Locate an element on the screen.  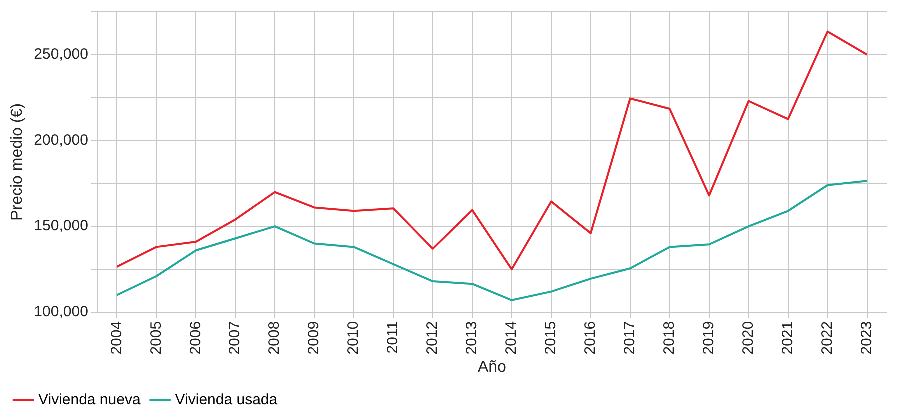
x-tick-label: 2015 is located at coordinates (551, 338).